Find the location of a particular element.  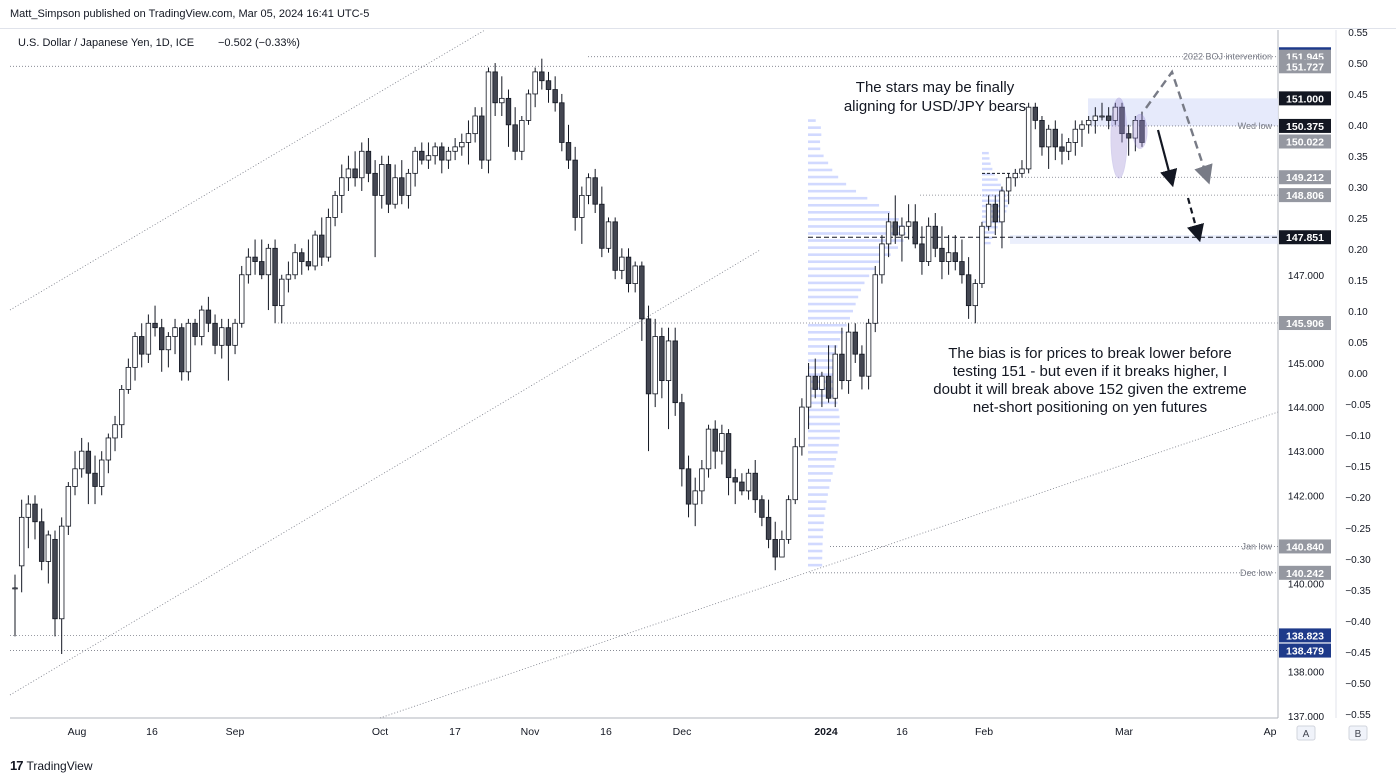

price-tick: 138.000 is located at coordinates (1306, 673).